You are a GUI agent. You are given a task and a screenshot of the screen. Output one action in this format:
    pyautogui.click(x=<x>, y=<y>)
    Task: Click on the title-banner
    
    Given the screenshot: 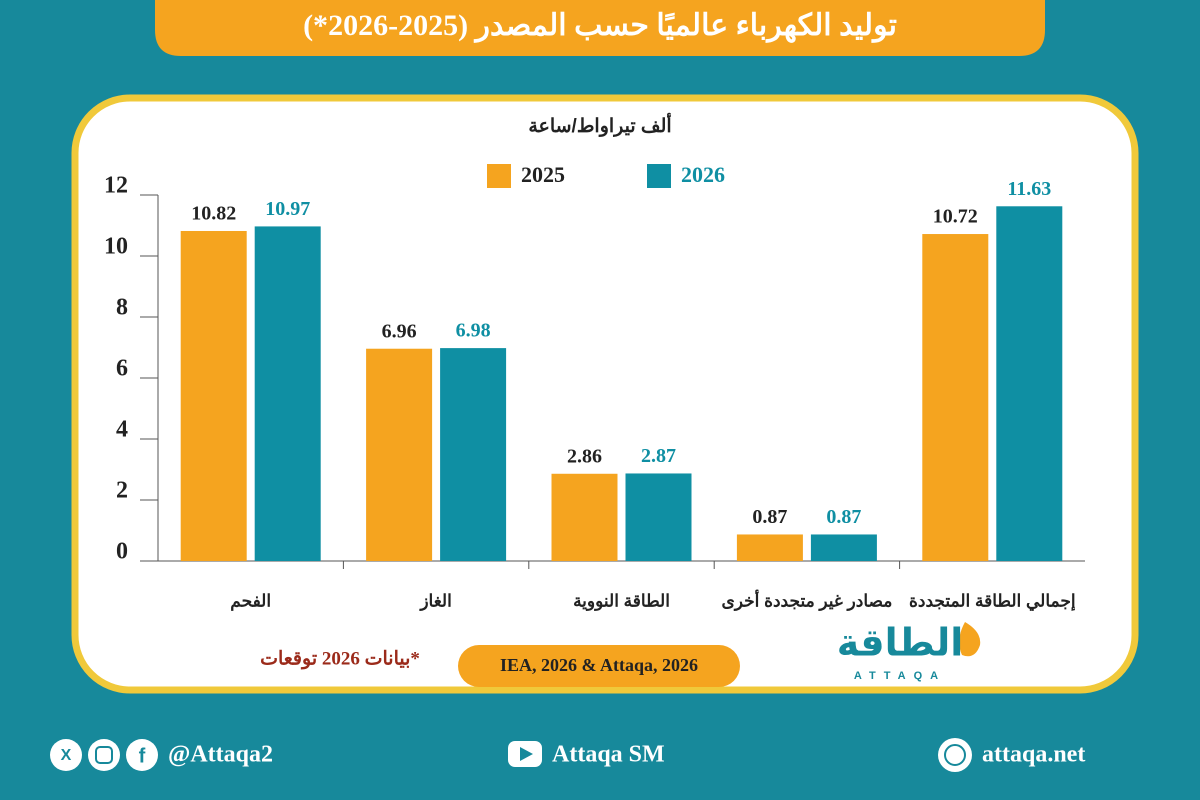 What is the action you would take?
    pyautogui.click(x=600, y=28)
    